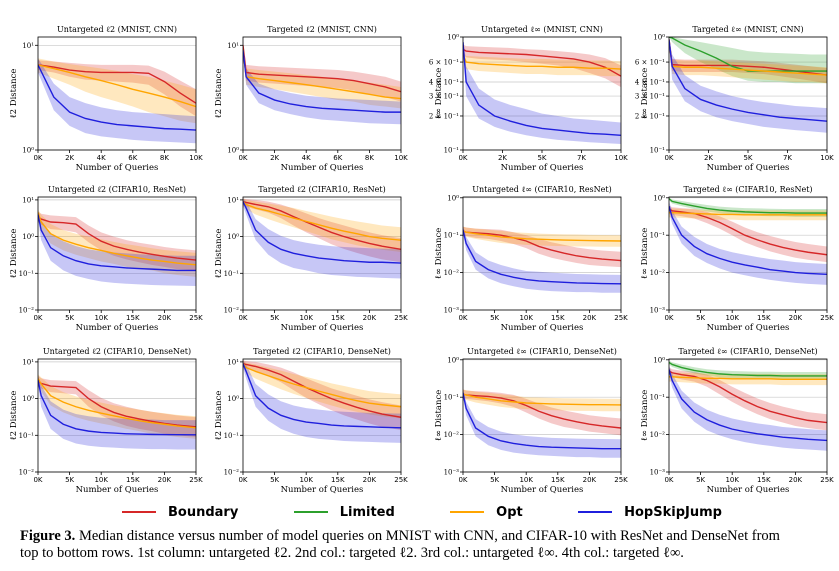 This screenshot has width=839, height=571. I want to click on legend-item-opt: Opt, so click(486, 512).